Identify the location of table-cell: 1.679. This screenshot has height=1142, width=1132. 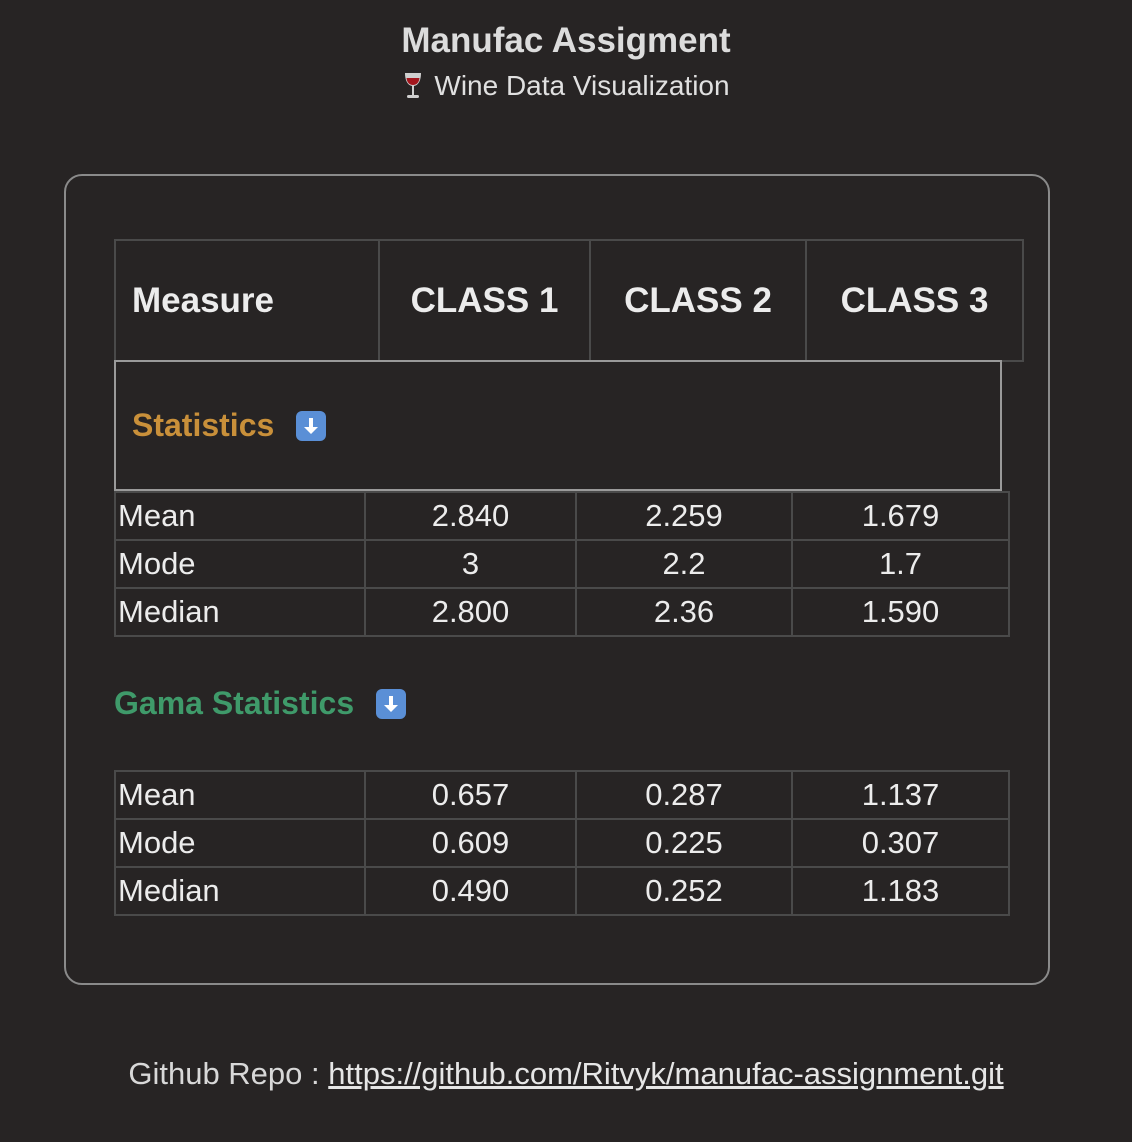
(900, 516).